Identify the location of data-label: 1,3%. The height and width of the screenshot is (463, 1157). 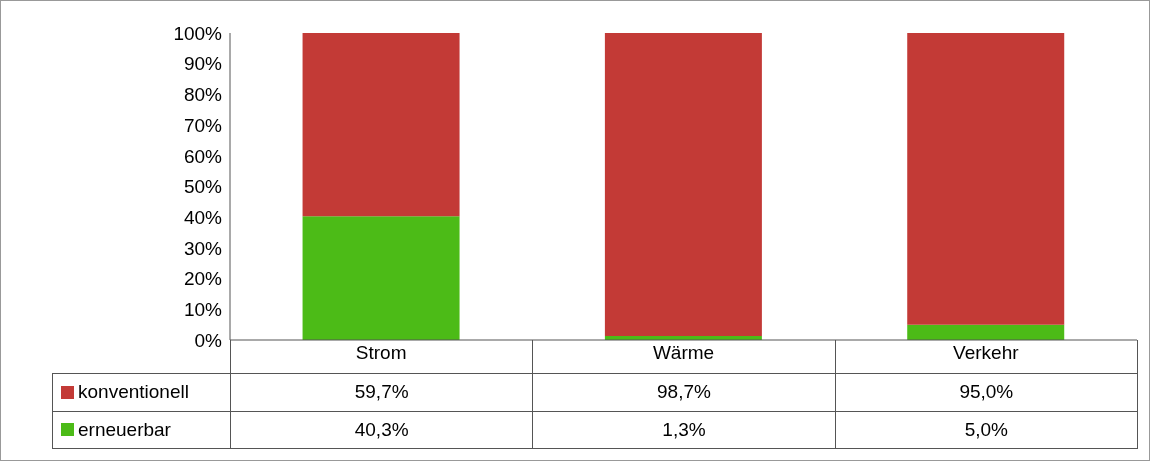
(684, 429).